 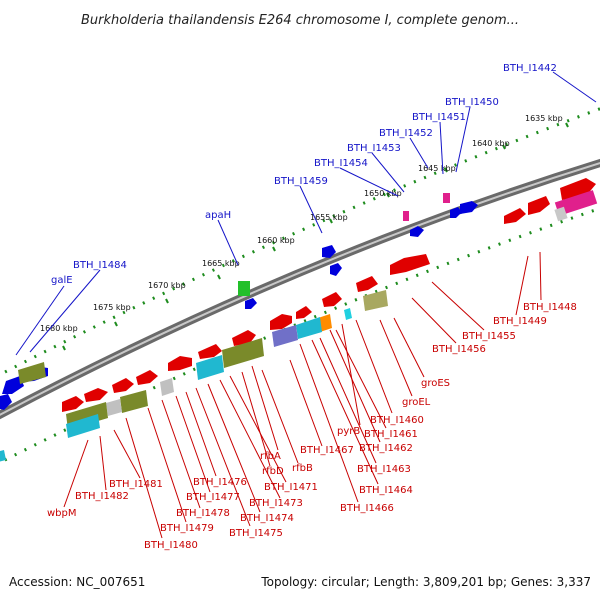 What do you see at coordinates (367, 508) in the screenshot?
I see `gene-label: BTH_I1466` at bounding box center [367, 508].